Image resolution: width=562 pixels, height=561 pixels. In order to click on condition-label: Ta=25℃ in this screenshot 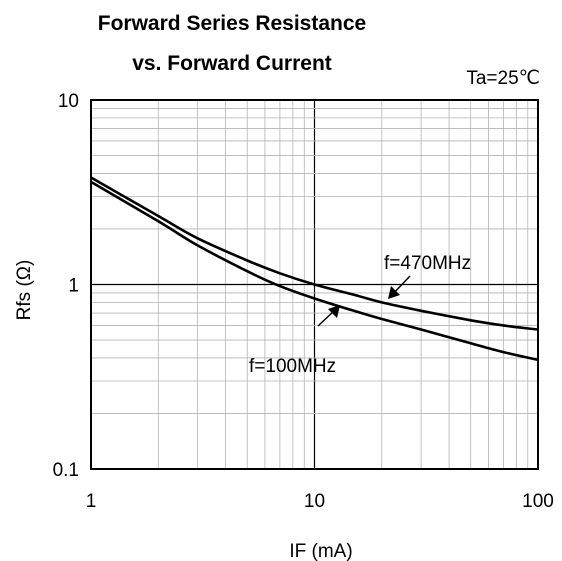, I will do `click(503, 78)`.